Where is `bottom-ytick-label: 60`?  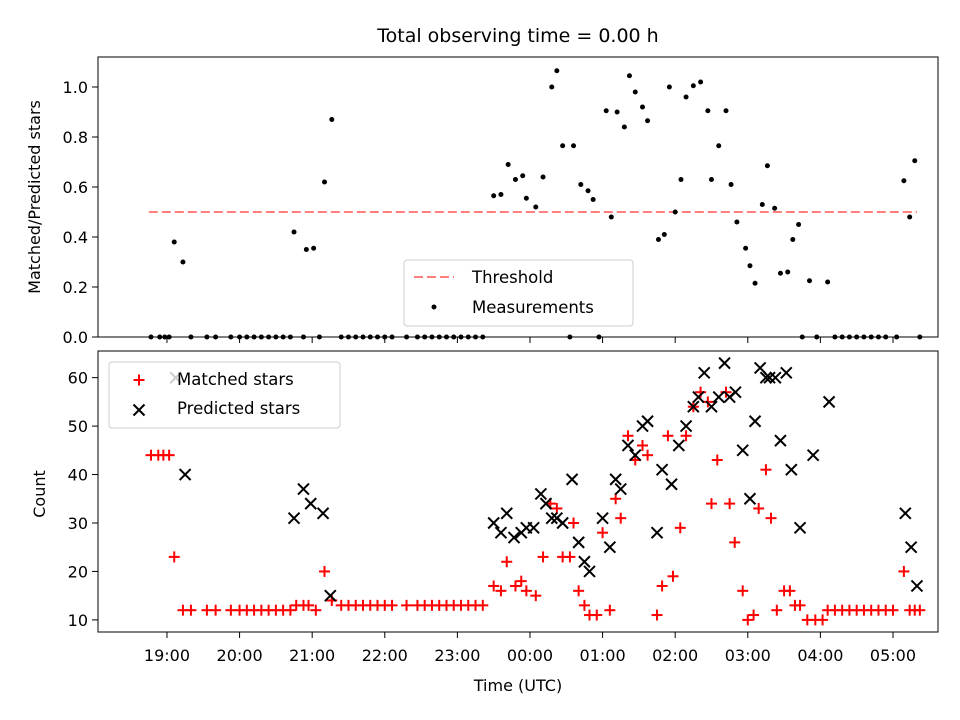 bottom-ytick-label: 60 is located at coordinates (78, 378).